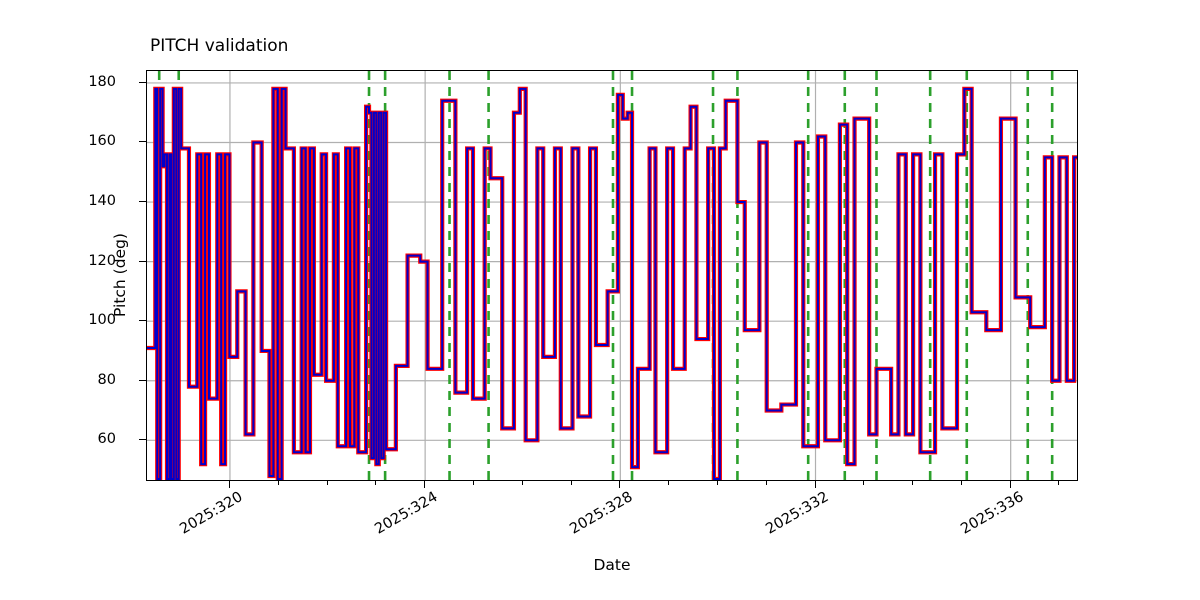 The height and width of the screenshot is (600, 1200). I want to click on x-tick-label: 2025:320, so click(211, 513).